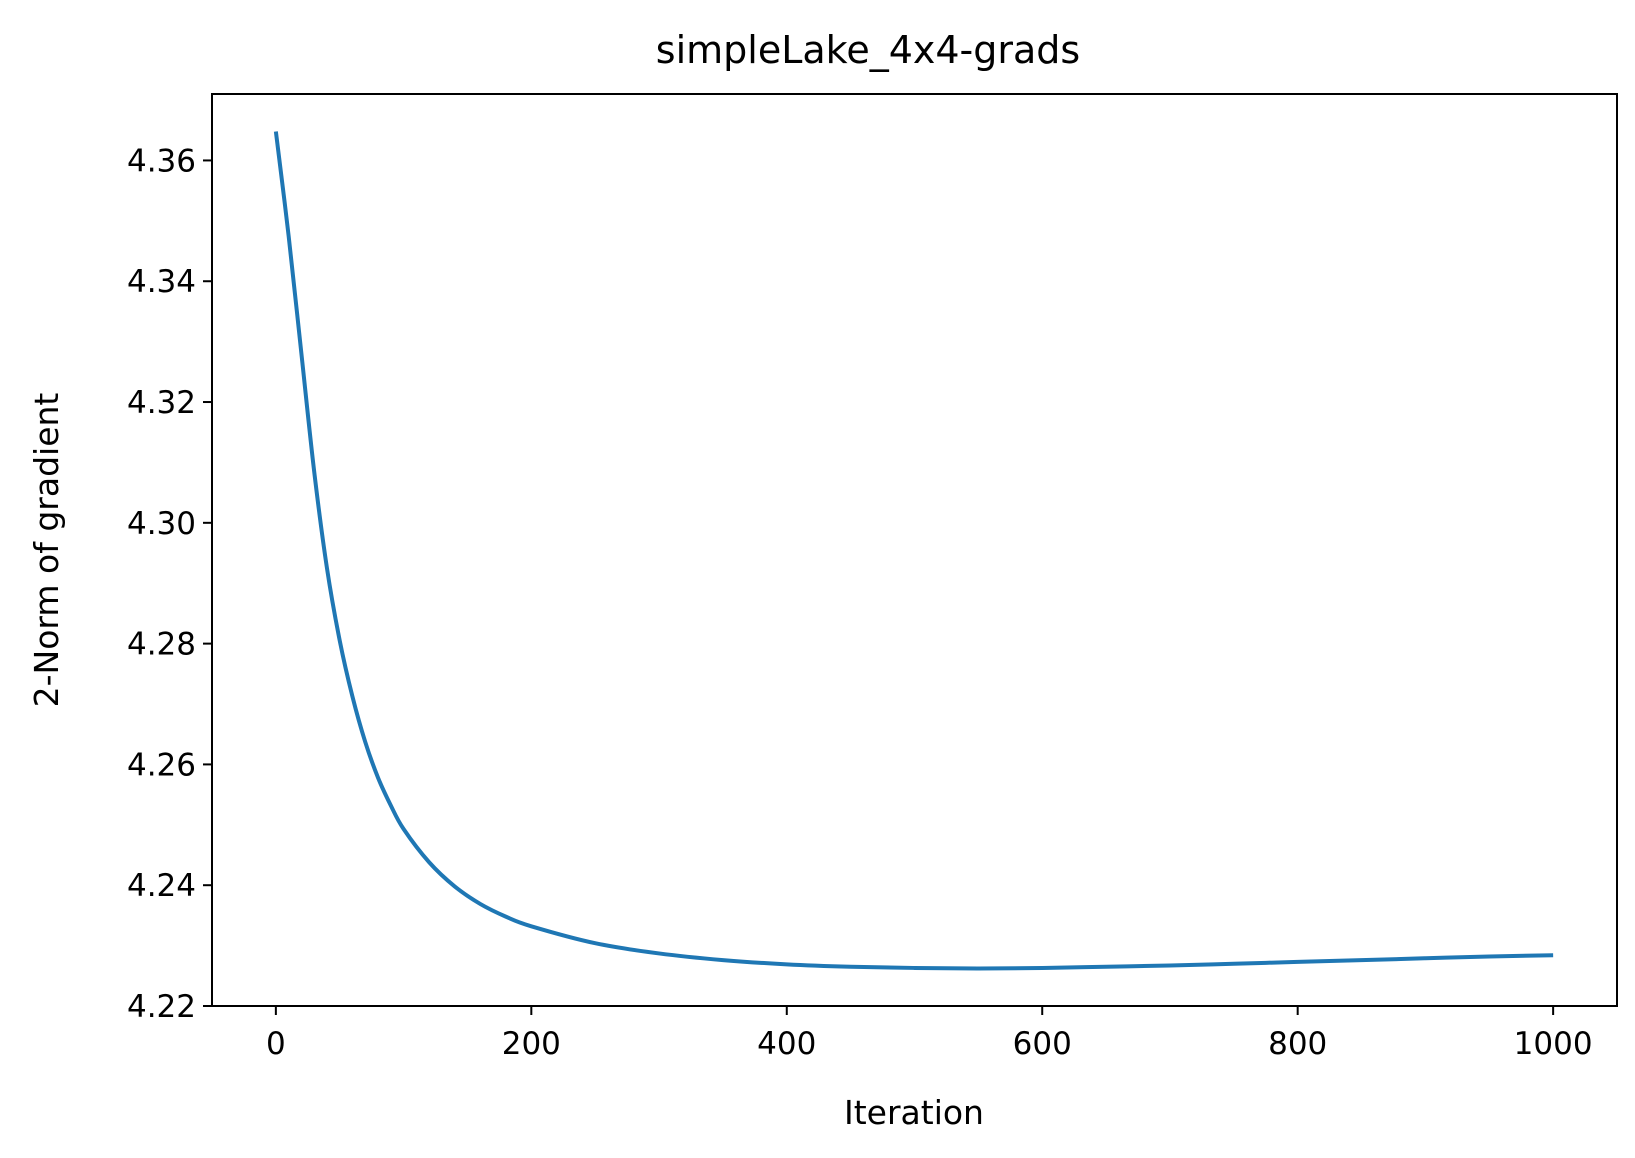  Describe the element at coordinates (929, 1034) in the screenshot. I see `x-axis: 0 200 400 600 800 1000` at that location.